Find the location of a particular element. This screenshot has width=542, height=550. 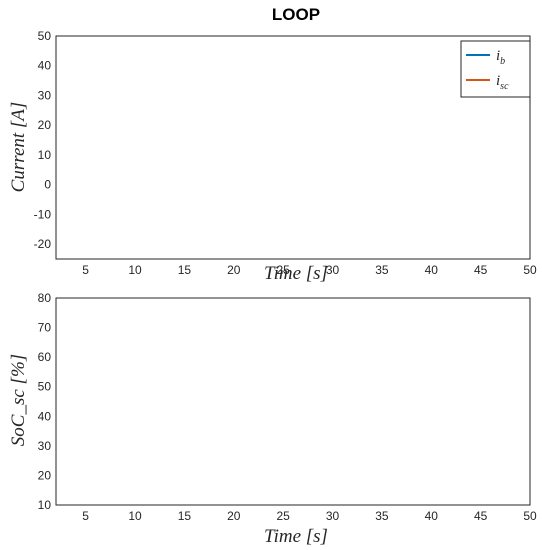

soc-ytick-label: 30 is located at coordinates (45, 446).